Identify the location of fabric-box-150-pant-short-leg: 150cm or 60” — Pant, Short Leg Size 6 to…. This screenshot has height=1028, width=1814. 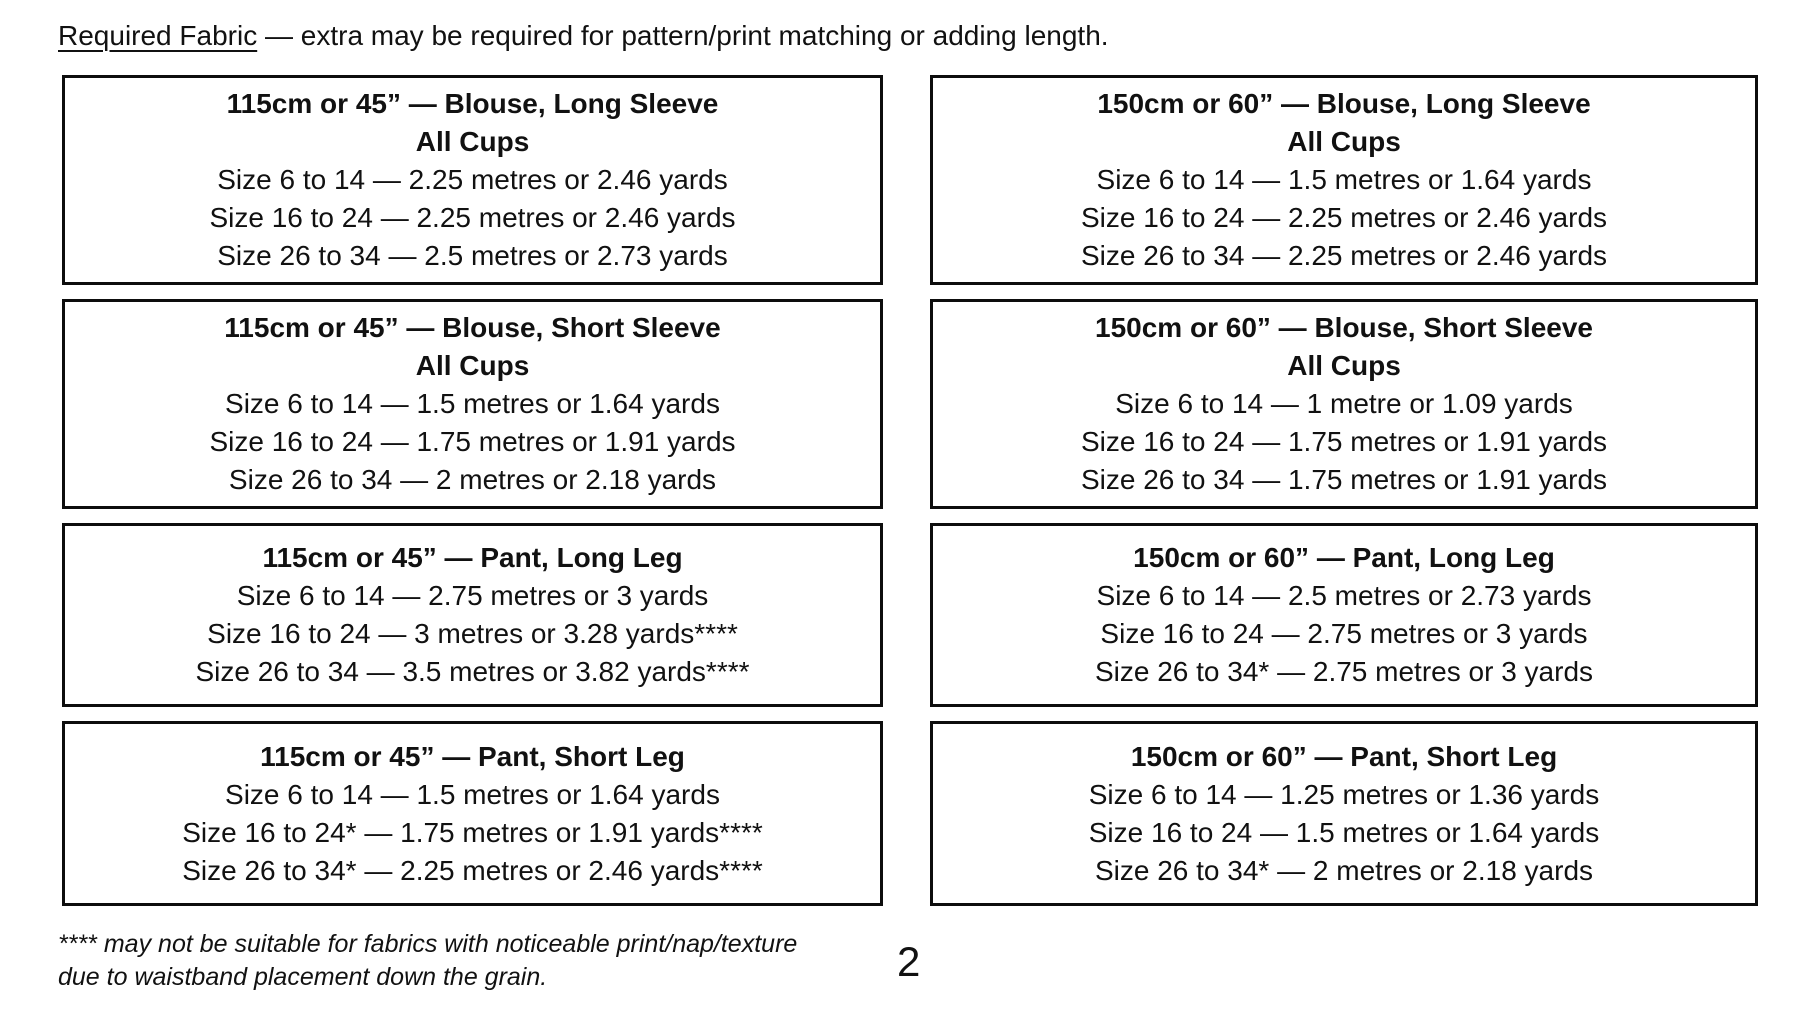
(1344, 813).